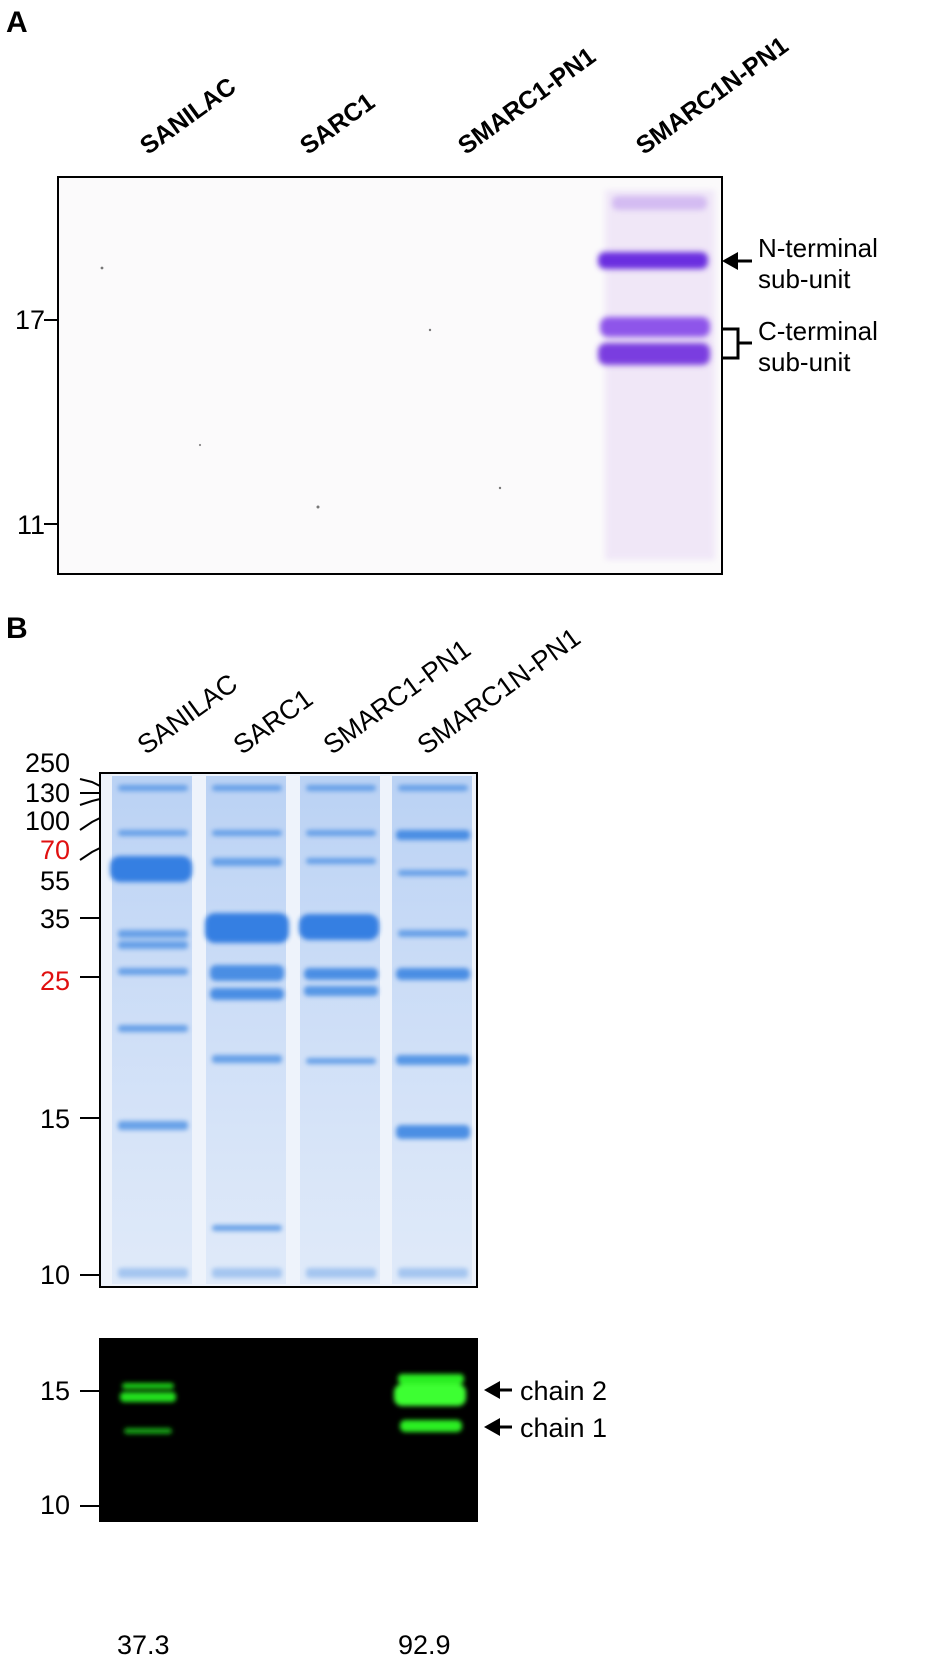 This screenshot has width=950, height=1665. I want to click on panel-b-marker-25: 25, so click(54, 981).